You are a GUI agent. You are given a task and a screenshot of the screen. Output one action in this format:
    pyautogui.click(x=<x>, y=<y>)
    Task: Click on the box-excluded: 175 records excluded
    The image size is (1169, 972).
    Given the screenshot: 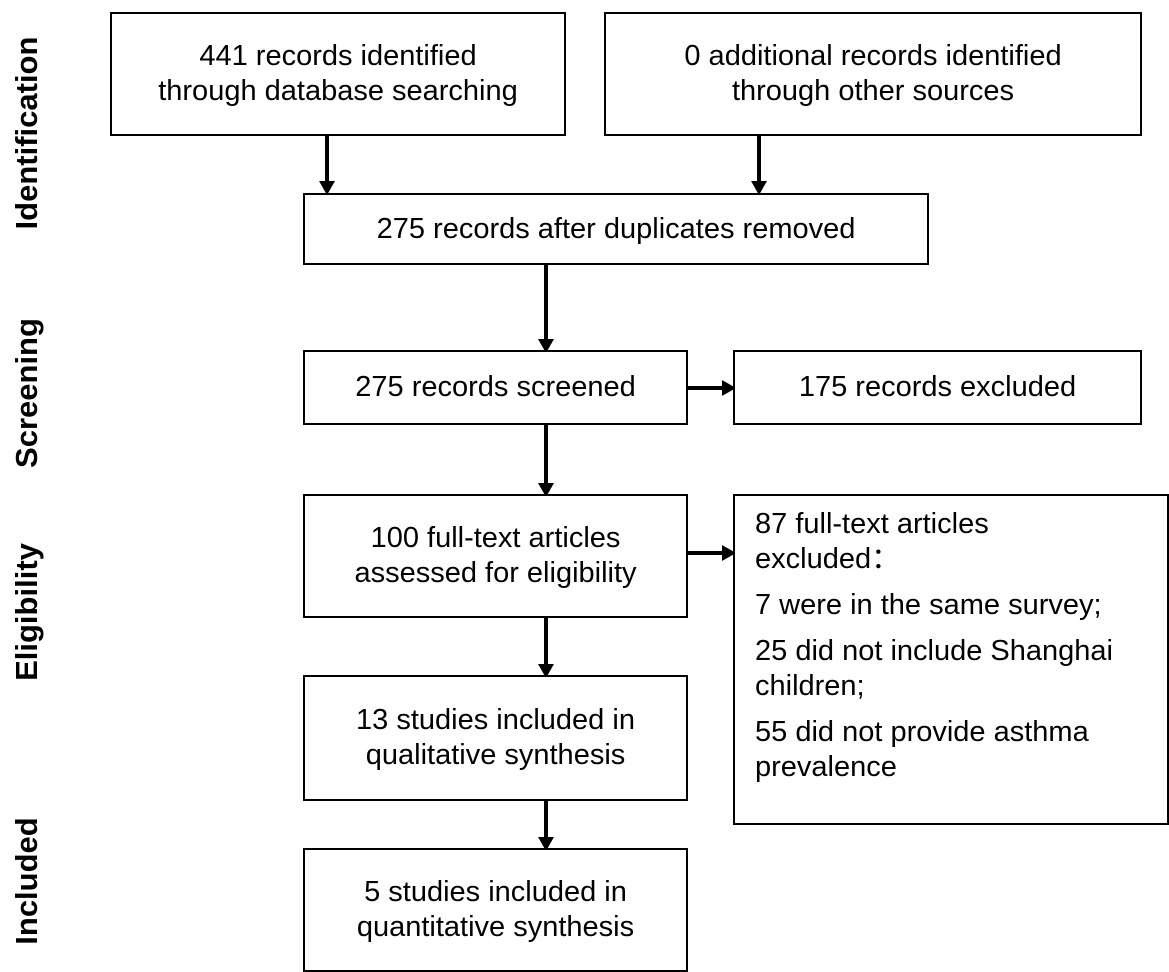 What is the action you would take?
    pyautogui.click(x=937, y=387)
    